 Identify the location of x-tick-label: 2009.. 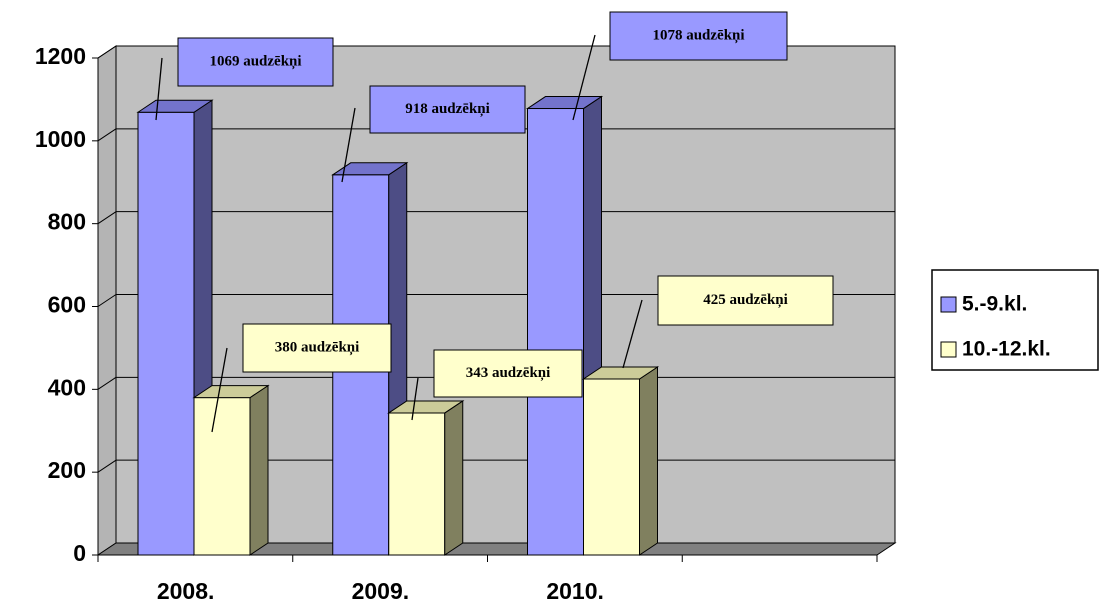
(381, 591).